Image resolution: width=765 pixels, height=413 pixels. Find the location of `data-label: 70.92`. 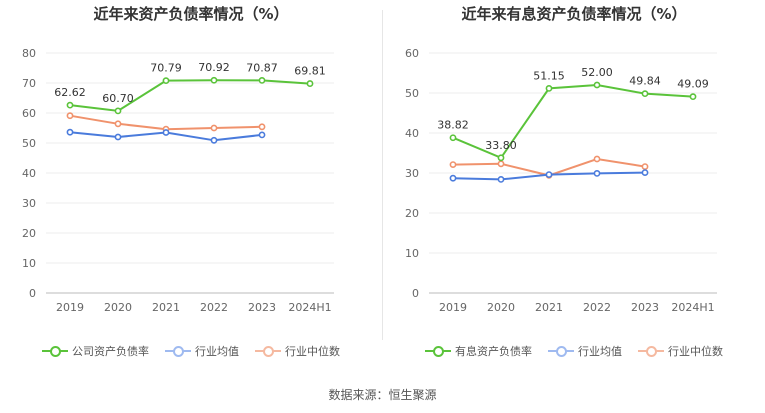

data-label: 70.92 is located at coordinates (214, 67).